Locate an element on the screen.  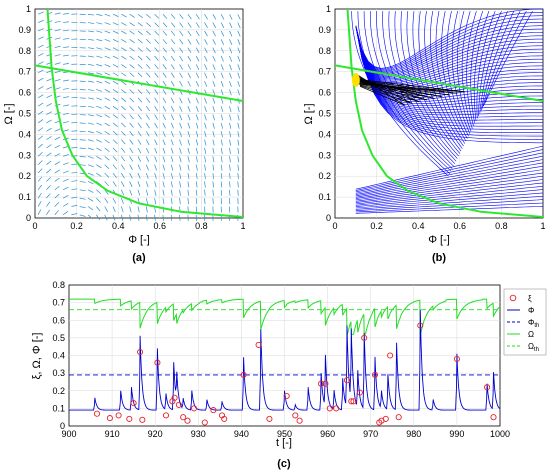
panel-a-xtick-label: 0 is located at coordinates (34, 226).